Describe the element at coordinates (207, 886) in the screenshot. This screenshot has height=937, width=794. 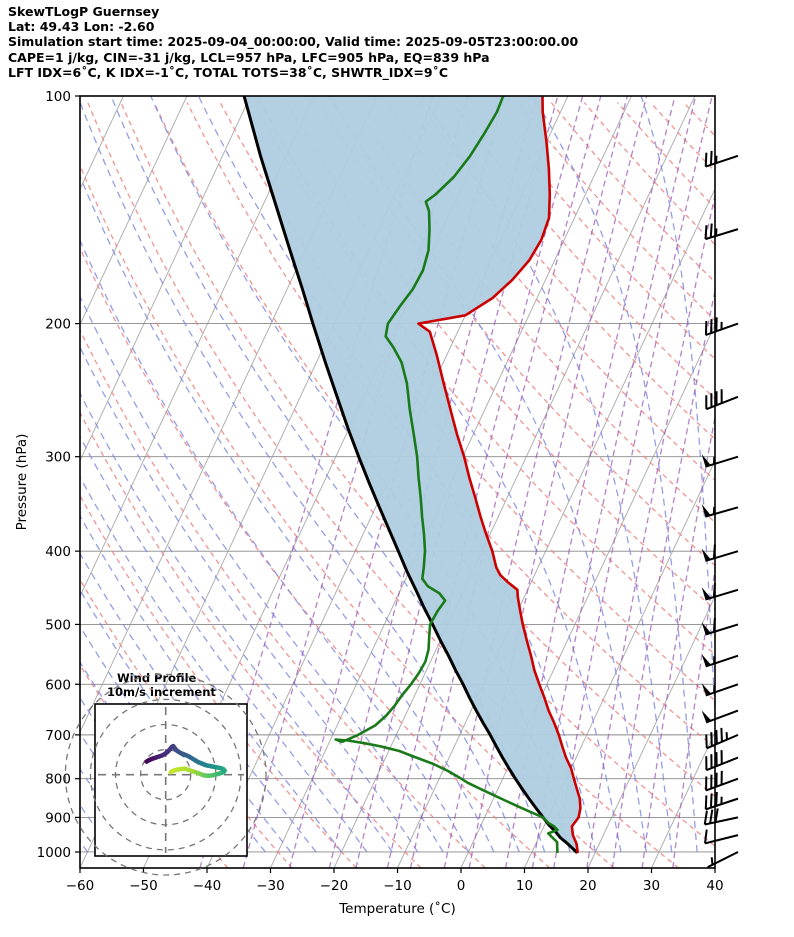
I see `x-tick-label: −40` at that location.